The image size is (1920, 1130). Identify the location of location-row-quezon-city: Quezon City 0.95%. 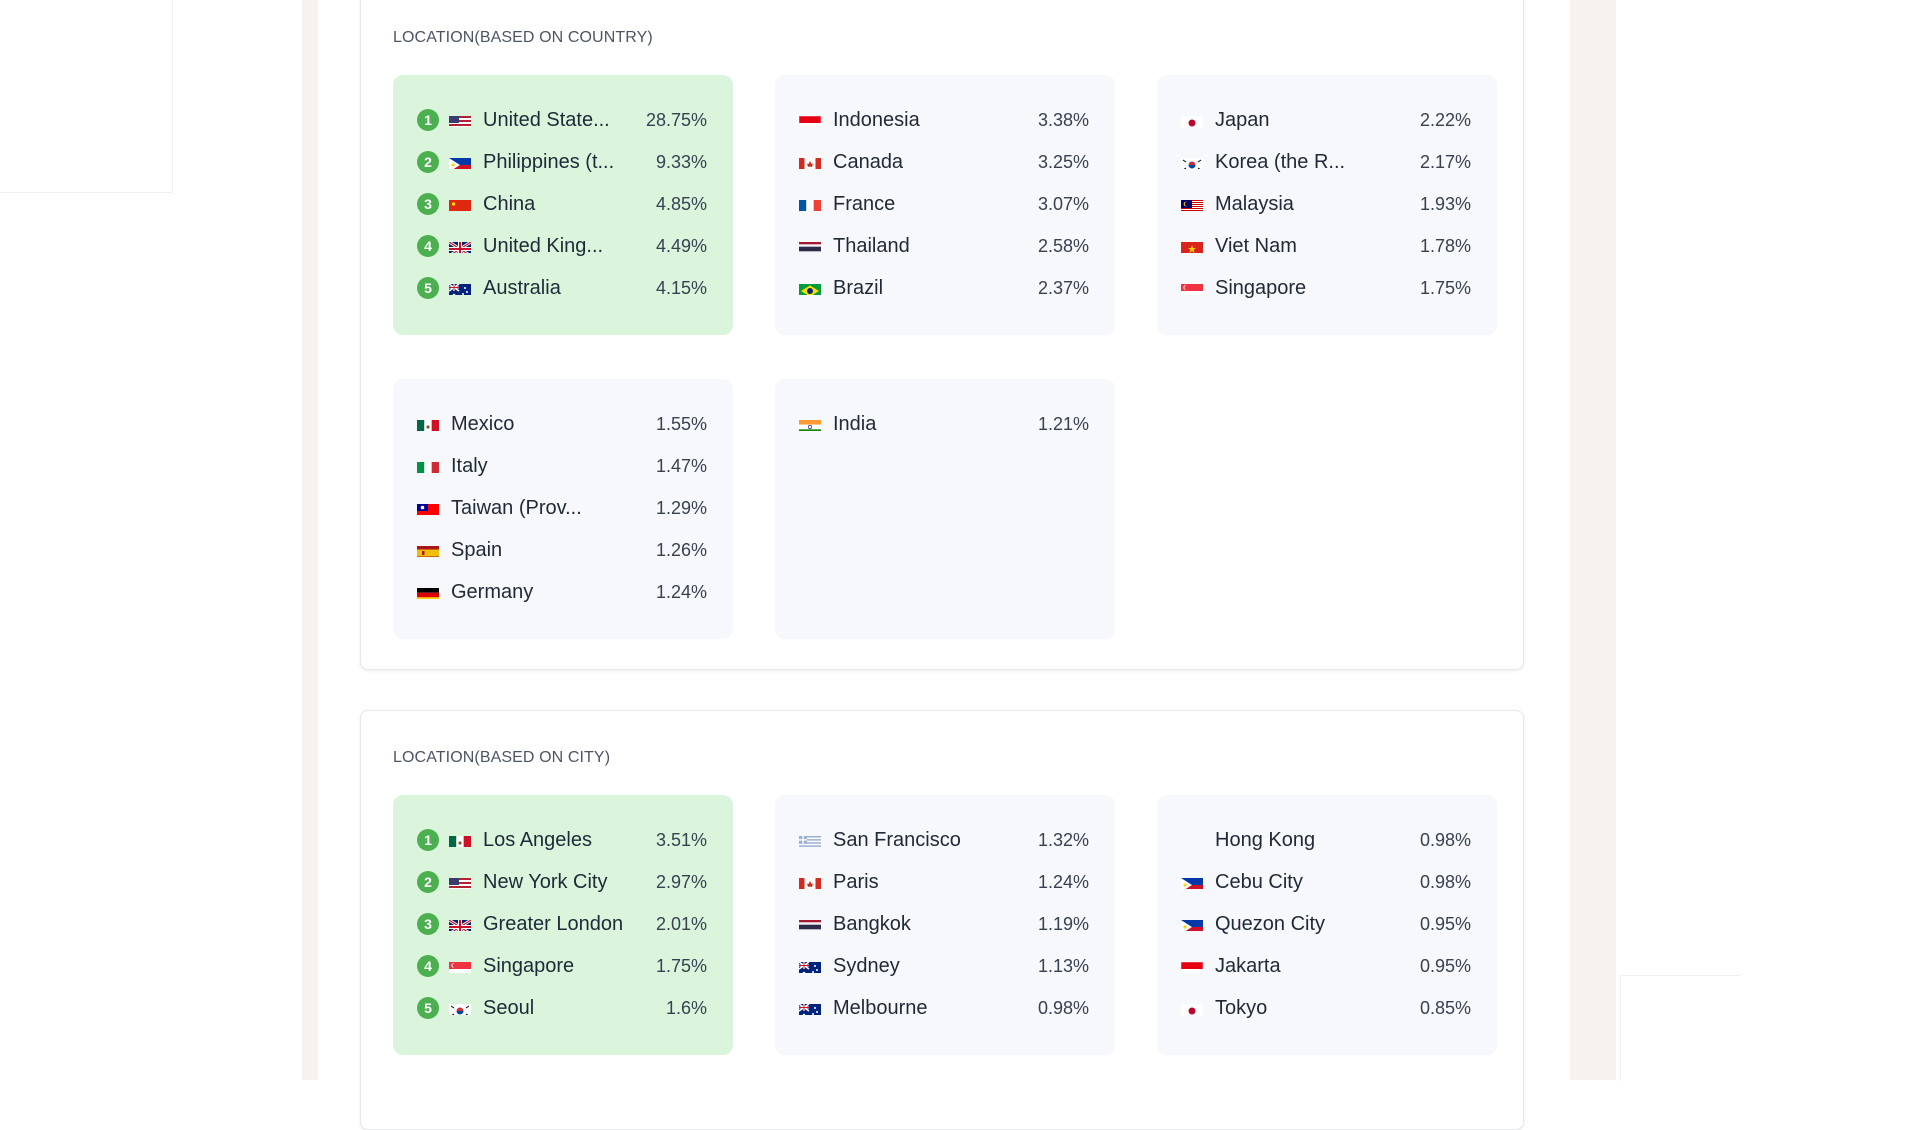
(1326, 924).